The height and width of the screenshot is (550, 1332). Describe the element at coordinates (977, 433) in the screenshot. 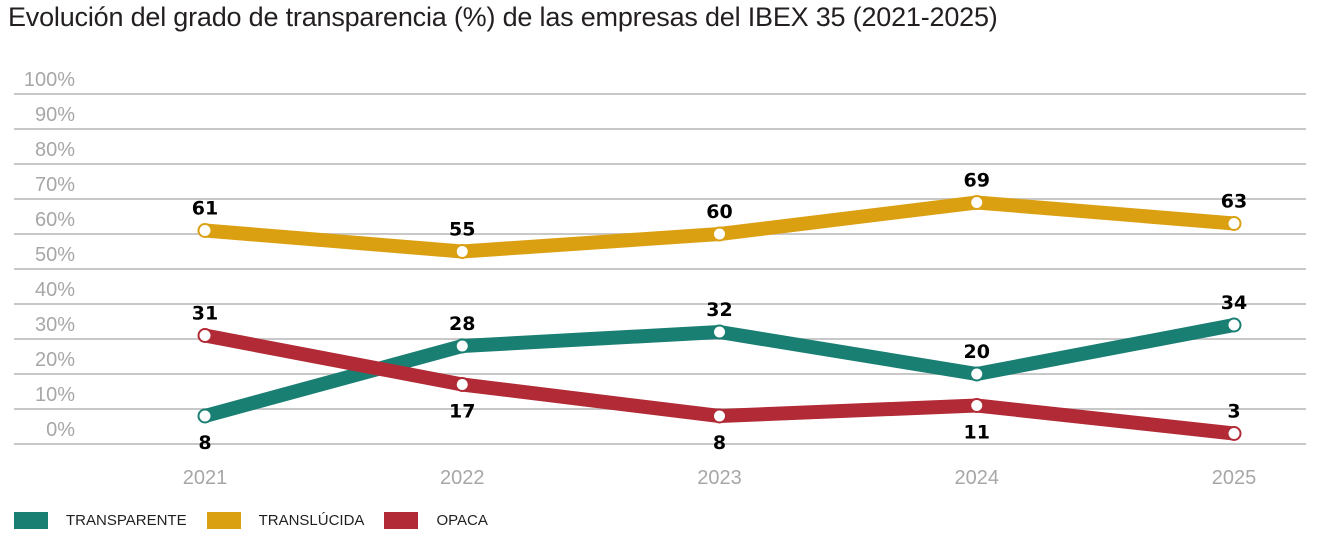

I see `data-label: 11` at that location.